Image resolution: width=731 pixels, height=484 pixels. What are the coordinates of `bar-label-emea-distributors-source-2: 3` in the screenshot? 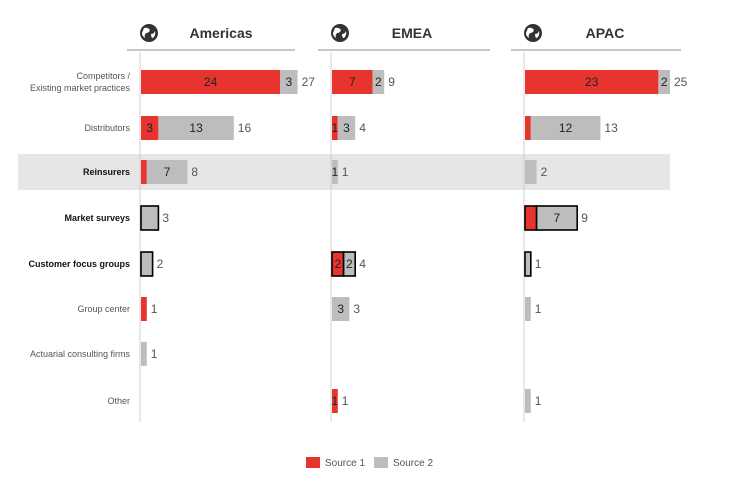 It's located at (346, 128).